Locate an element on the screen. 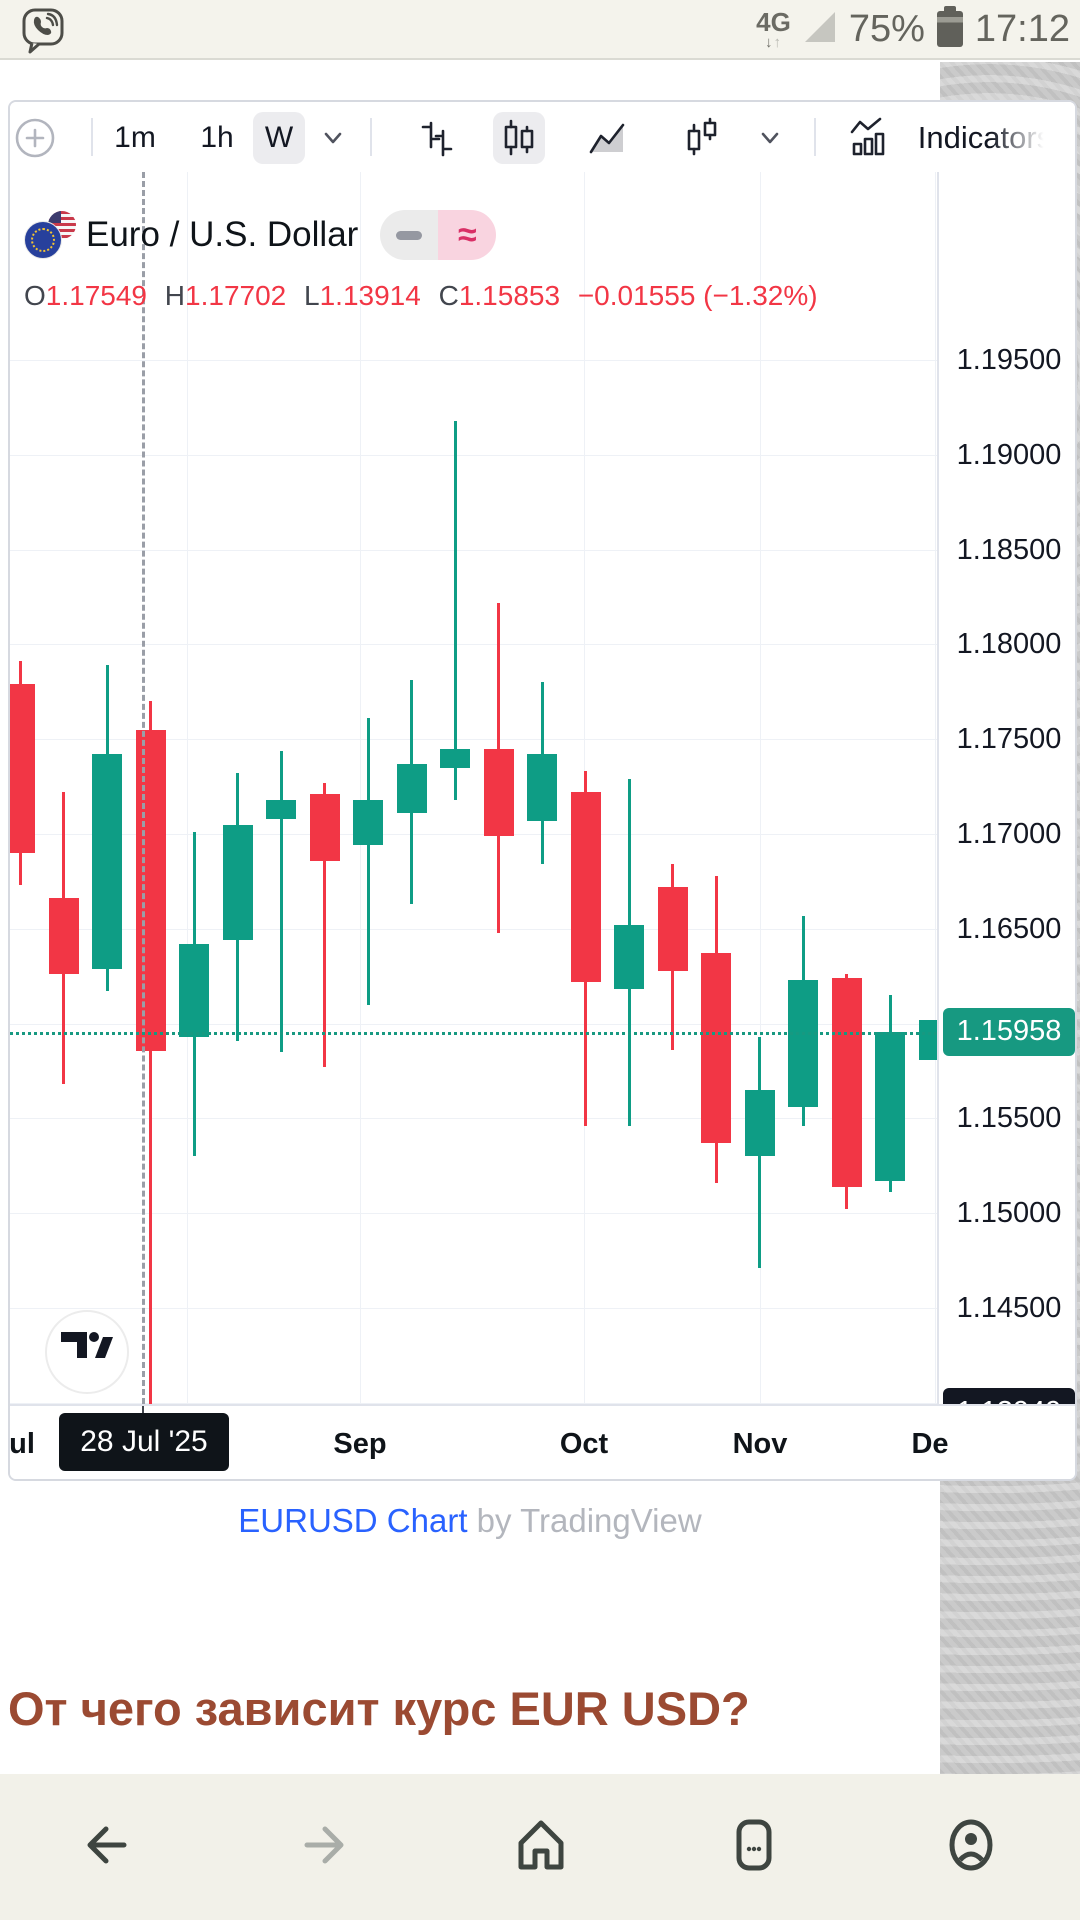 Image resolution: width=1080 pixels, height=1920 pixels. tabs-button is located at coordinates (754, 1845).